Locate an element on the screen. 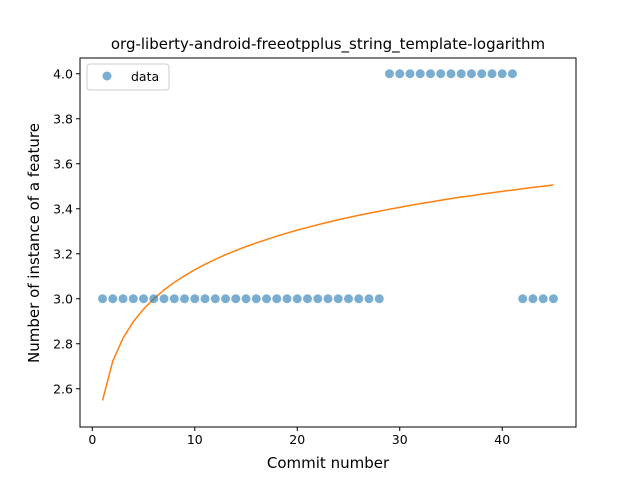 The image size is (640, 485). y-tick-label: 3.6 is located at coordinates (63, 163).